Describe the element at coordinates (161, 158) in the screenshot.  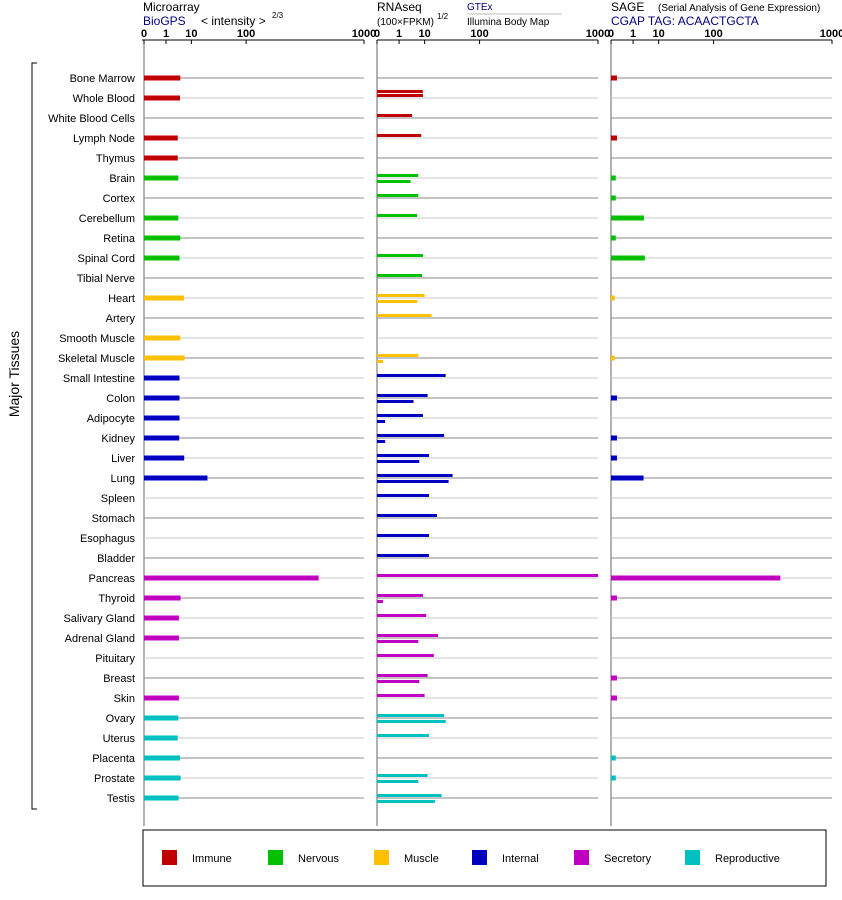
I see `bar-microarray-thymus` at that location.